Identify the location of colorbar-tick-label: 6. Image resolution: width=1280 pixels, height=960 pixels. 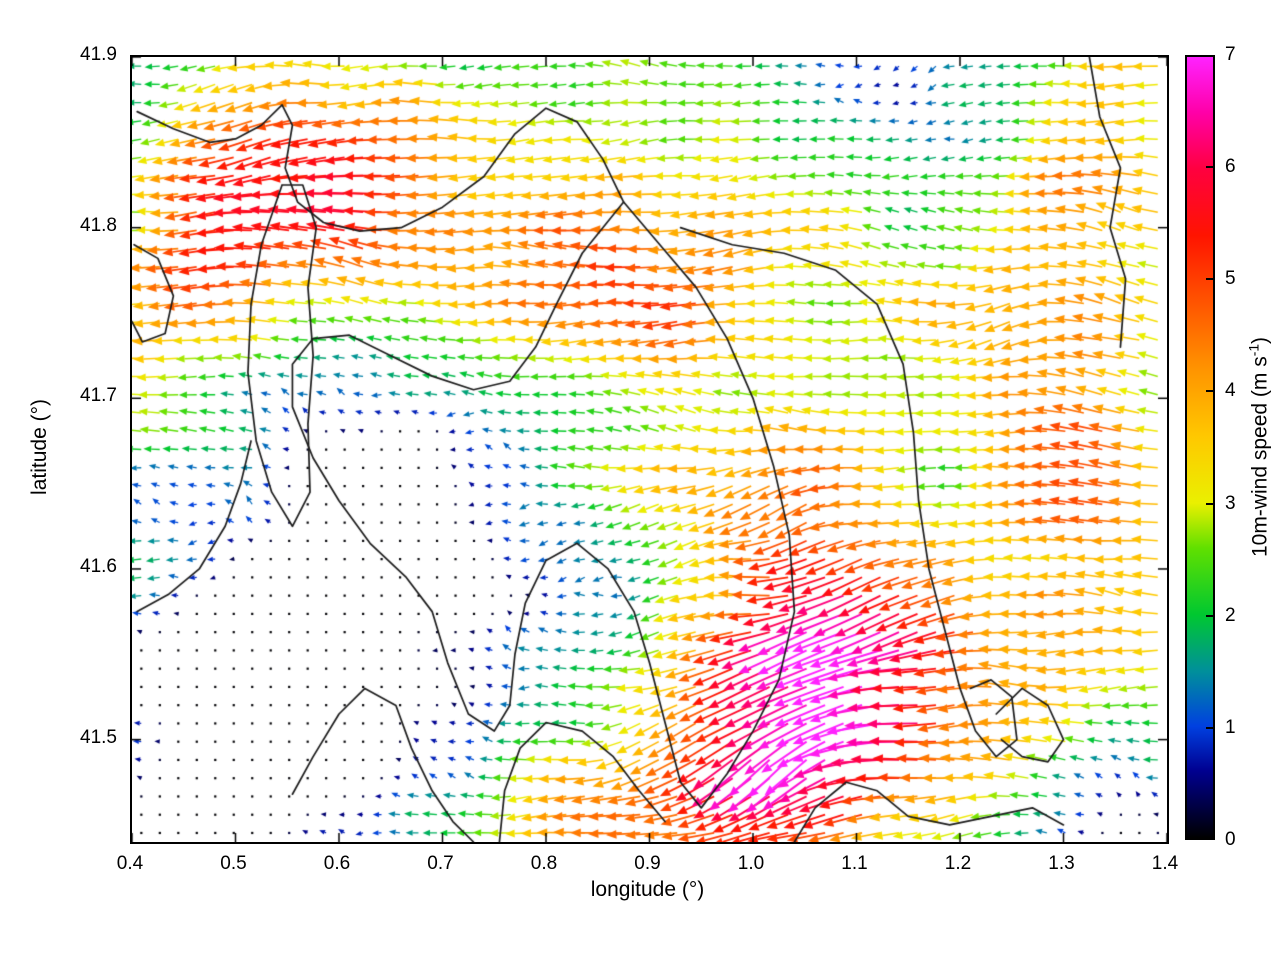
(1230, 167).